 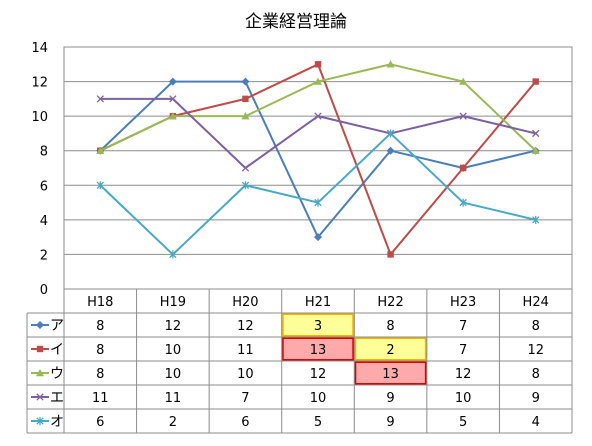 I want to click on y-tick-label: 2, so click(x=44, y=255).